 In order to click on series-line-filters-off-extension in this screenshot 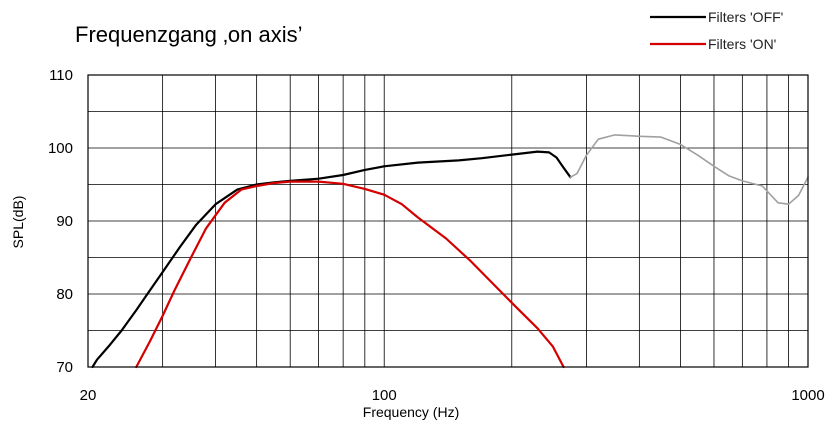, I will do `click(689, 169)`.